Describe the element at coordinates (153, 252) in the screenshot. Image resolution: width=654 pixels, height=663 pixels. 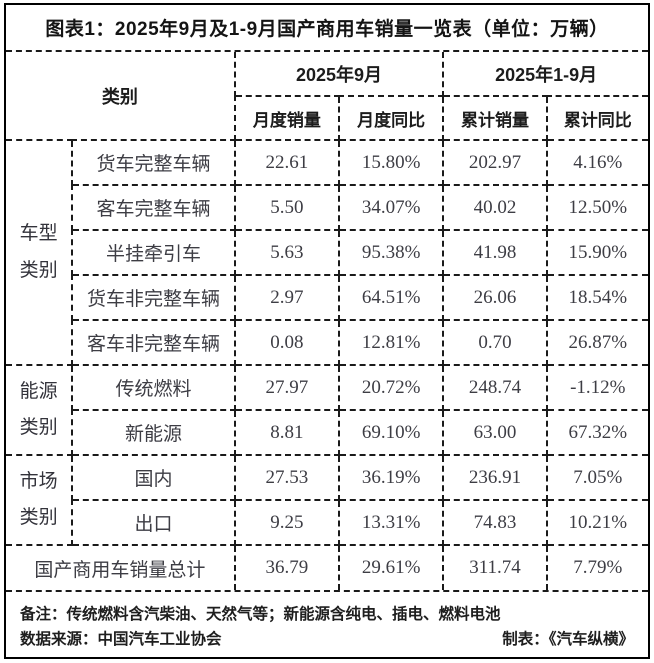
I see `row-label: 半挂牵引车` at that location.